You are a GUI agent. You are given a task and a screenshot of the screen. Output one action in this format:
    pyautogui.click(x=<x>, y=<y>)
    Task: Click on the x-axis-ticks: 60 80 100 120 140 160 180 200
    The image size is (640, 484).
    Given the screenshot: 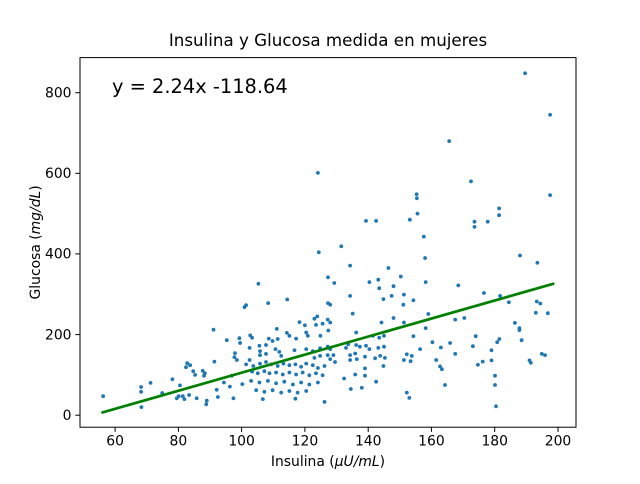 What is the action you would take?
    pyautogui.click(x=339, y=438)
    